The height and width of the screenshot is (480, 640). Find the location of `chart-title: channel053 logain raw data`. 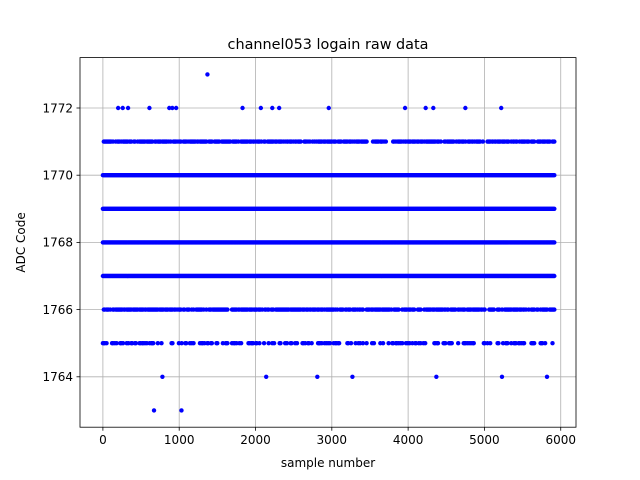

chart-title: channel053 logain raw data is located at coordinates (328, 45).